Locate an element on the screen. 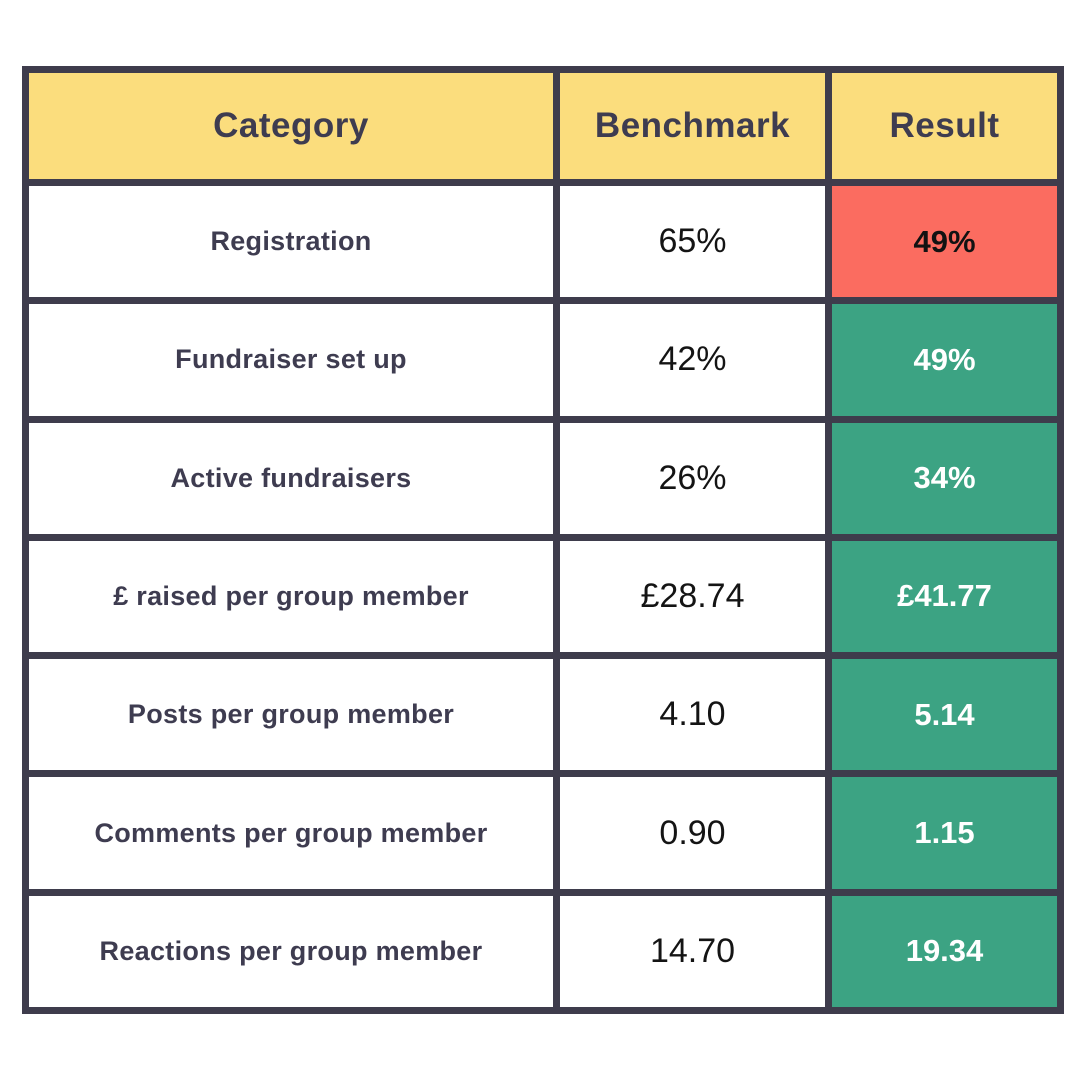 Image resolution: width=1080 pixels, height=1080 pixels. benchmark-cell: 14.70 is located at coordinates (692, 951).